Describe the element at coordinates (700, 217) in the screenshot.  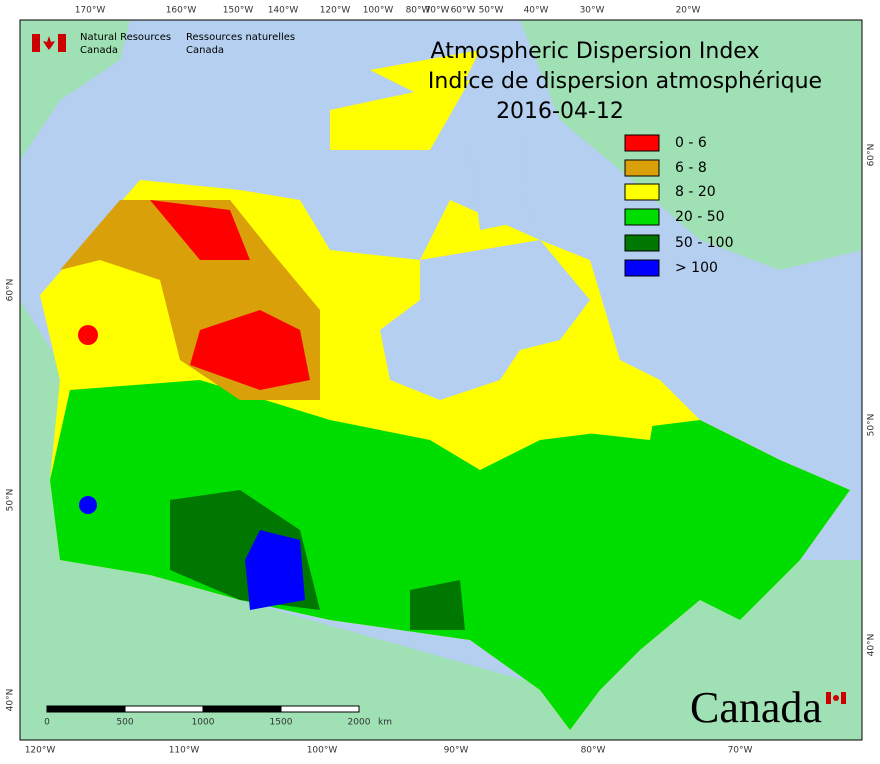
I see `legend-label: 20 - 50` at that location.